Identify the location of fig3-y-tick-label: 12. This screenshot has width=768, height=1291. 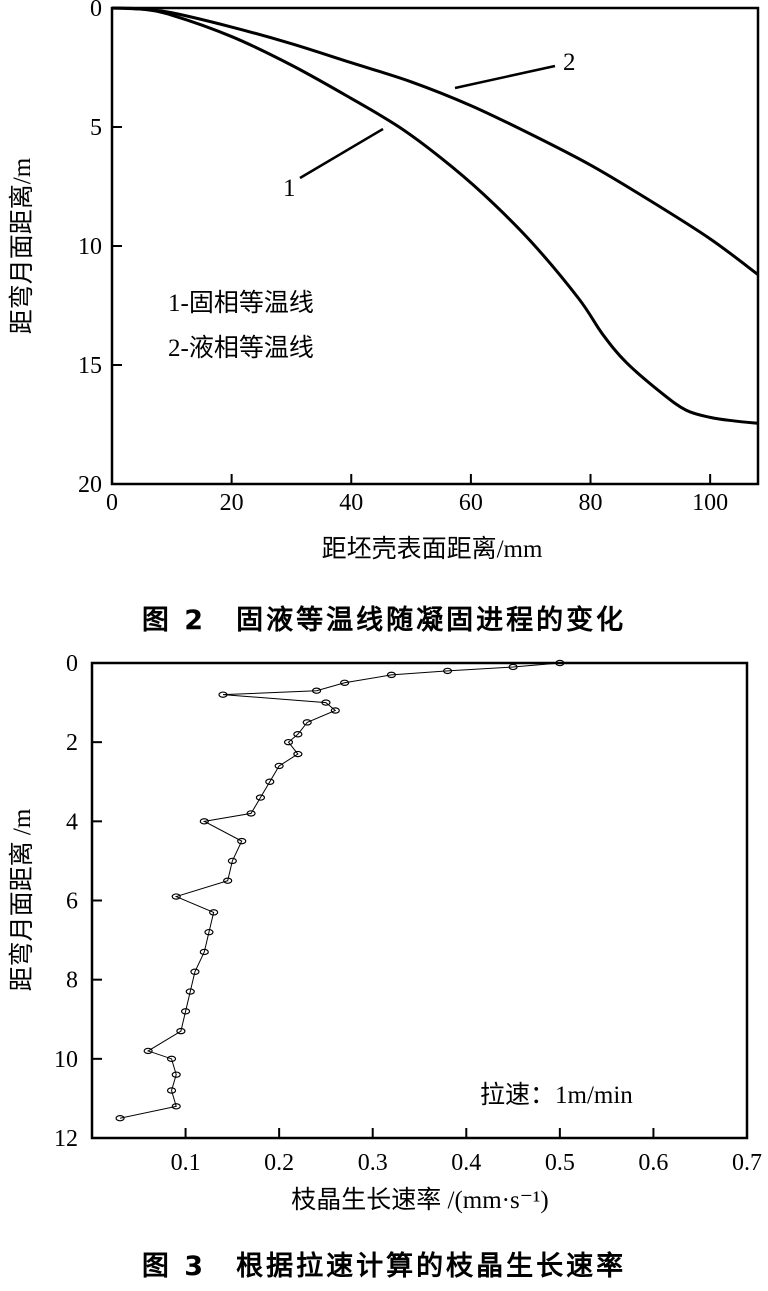
(66, 1139).